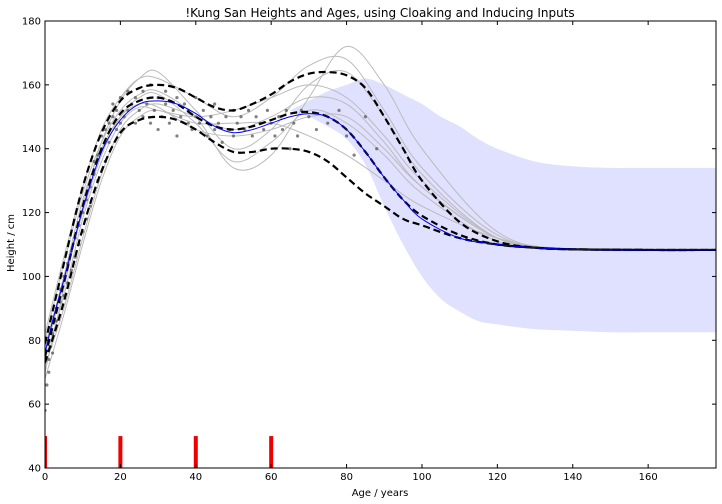  Describe the element at coordinates (34, 469) in the screenshot. I see `y-tick-label: 40` at that location.